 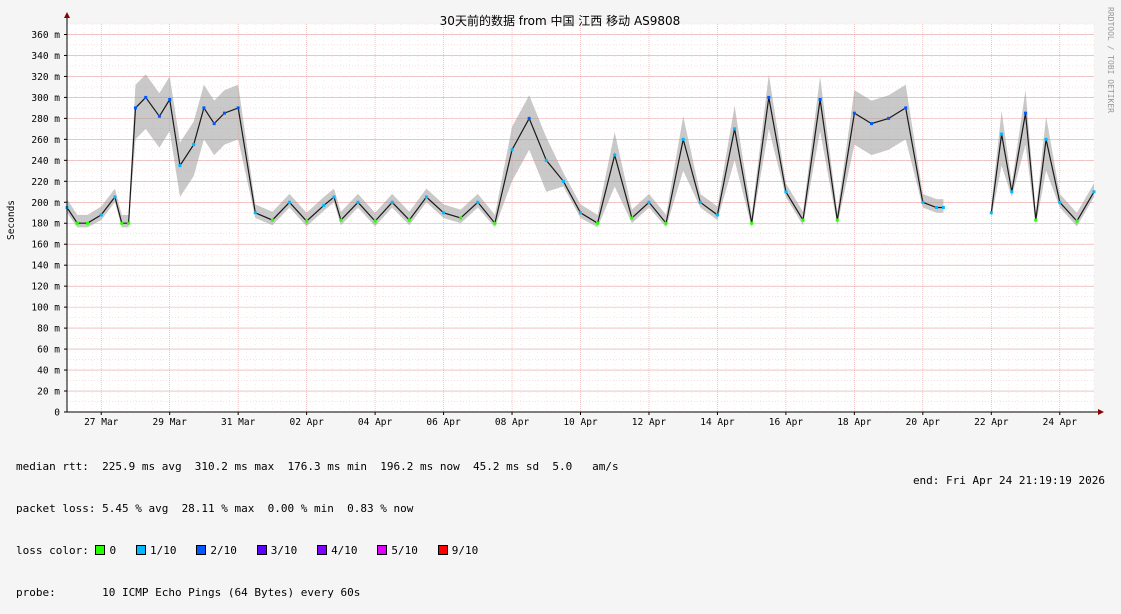 What do you see at coordinates (52, 550) in the screenshot?
I see `loss-color-label: loss color:` at bounding box center [52, 550].